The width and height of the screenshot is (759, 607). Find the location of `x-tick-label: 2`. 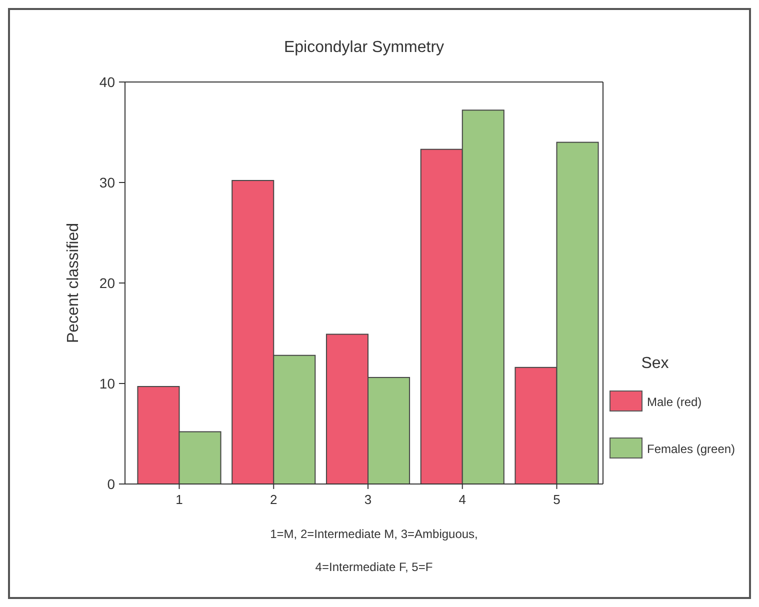

x-tick-label: 2 is located at coordinates (274, 499).